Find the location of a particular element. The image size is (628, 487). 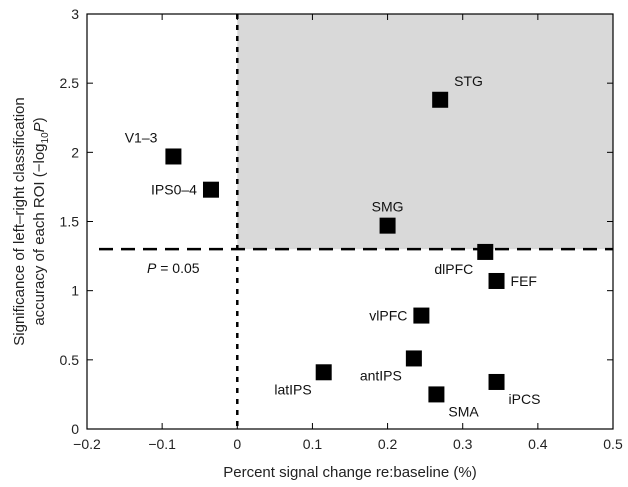

y-axis-title-line2: accuracy of each ROI (−log10P) is located at coordinates (41, 221).